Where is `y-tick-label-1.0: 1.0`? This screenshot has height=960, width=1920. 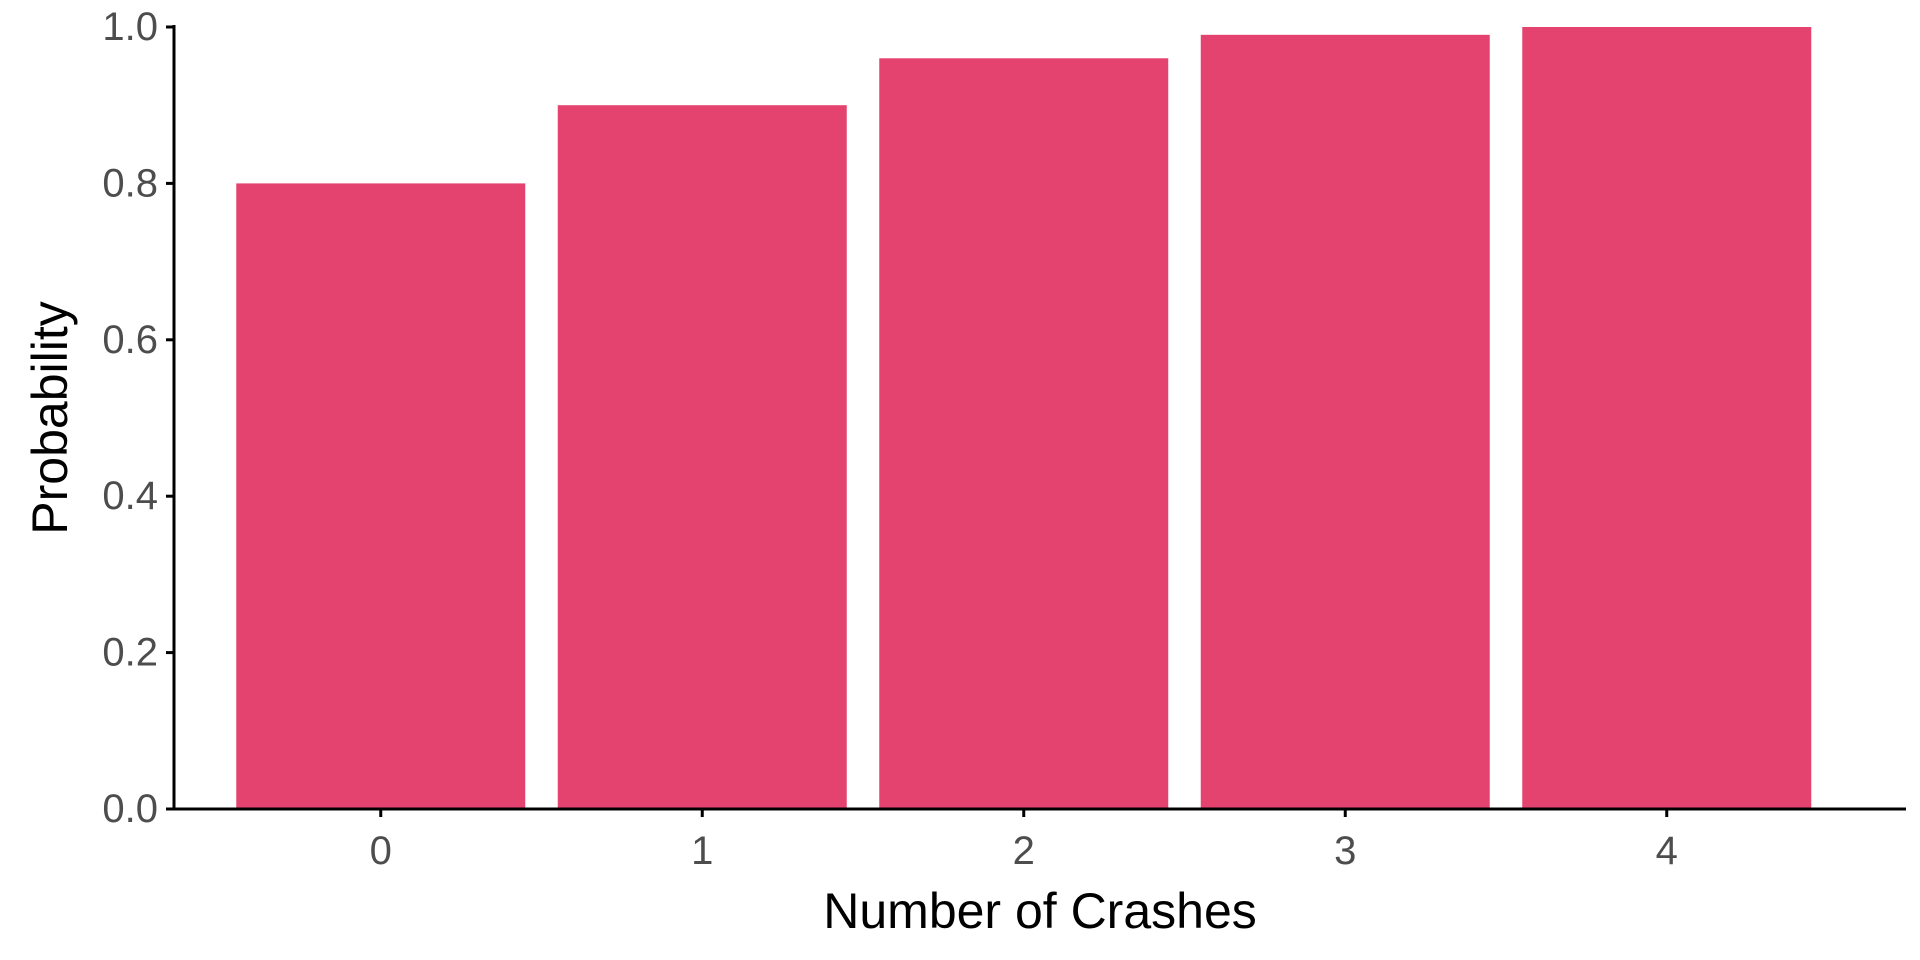
y-tick-label-1.0: 1.0 is located at coordinates (130, 27).